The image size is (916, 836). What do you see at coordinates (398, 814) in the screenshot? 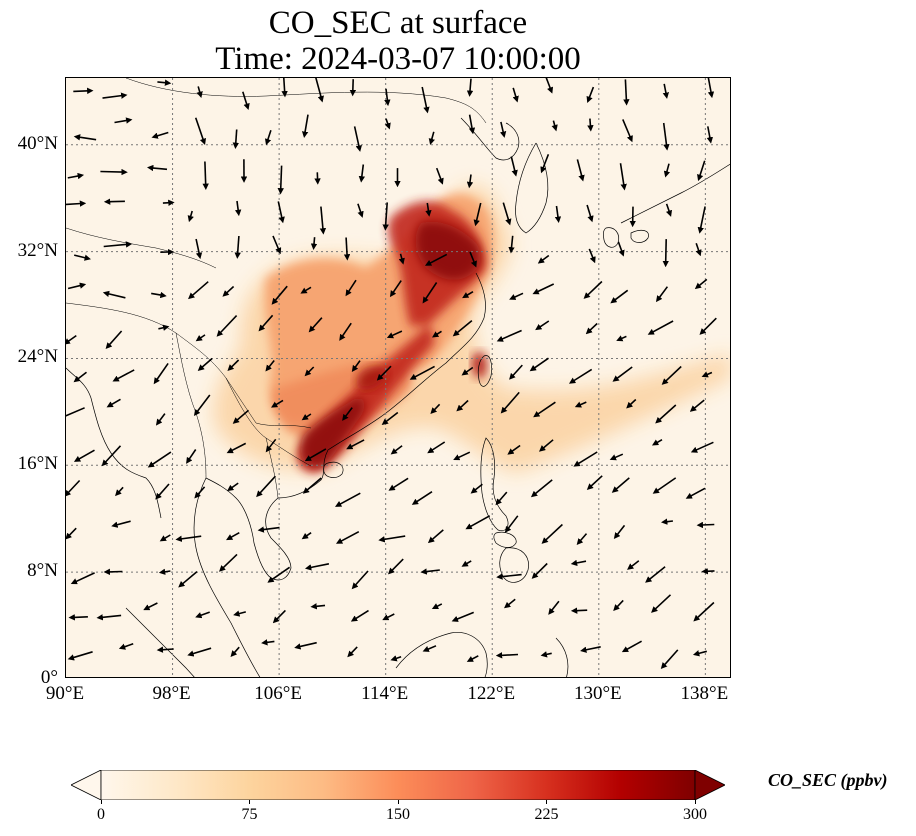
I see `colorbar-tick-label: 150` at bounding box center [398, 814].